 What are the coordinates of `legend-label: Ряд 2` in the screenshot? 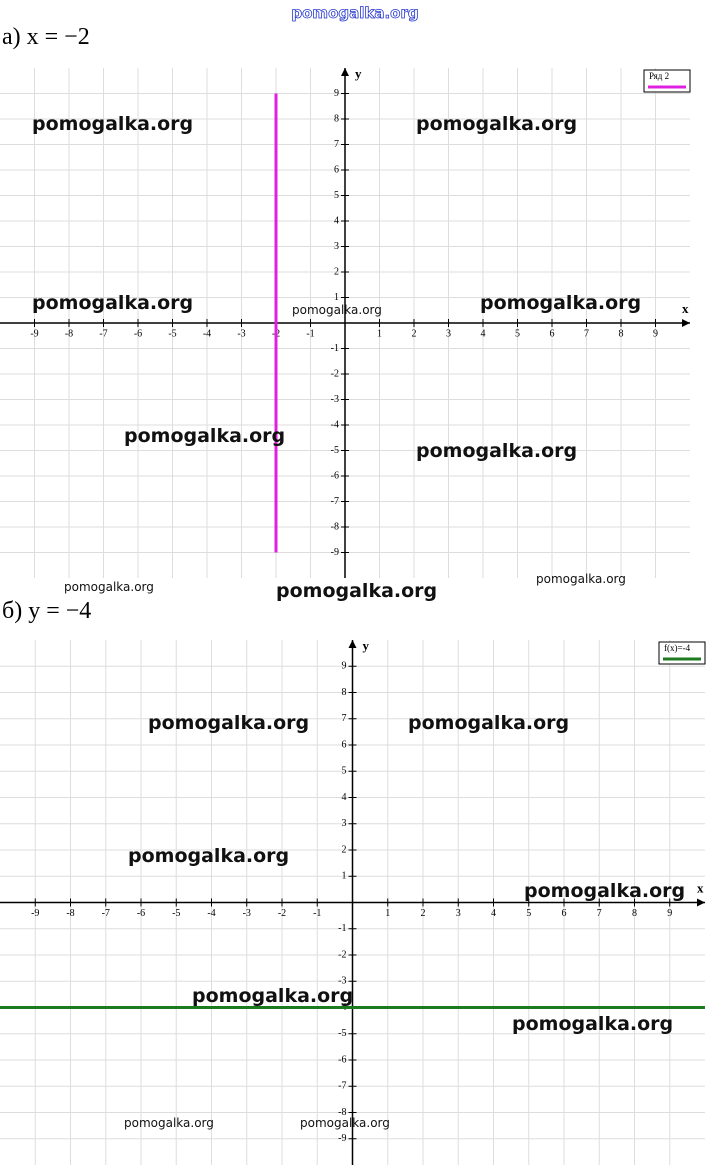 It's located at (659, 76).